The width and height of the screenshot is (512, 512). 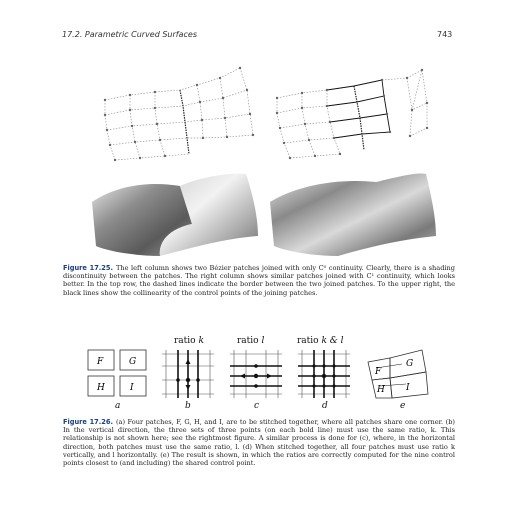 I want to click on control-grid-c1, so click(x=352, y=114).